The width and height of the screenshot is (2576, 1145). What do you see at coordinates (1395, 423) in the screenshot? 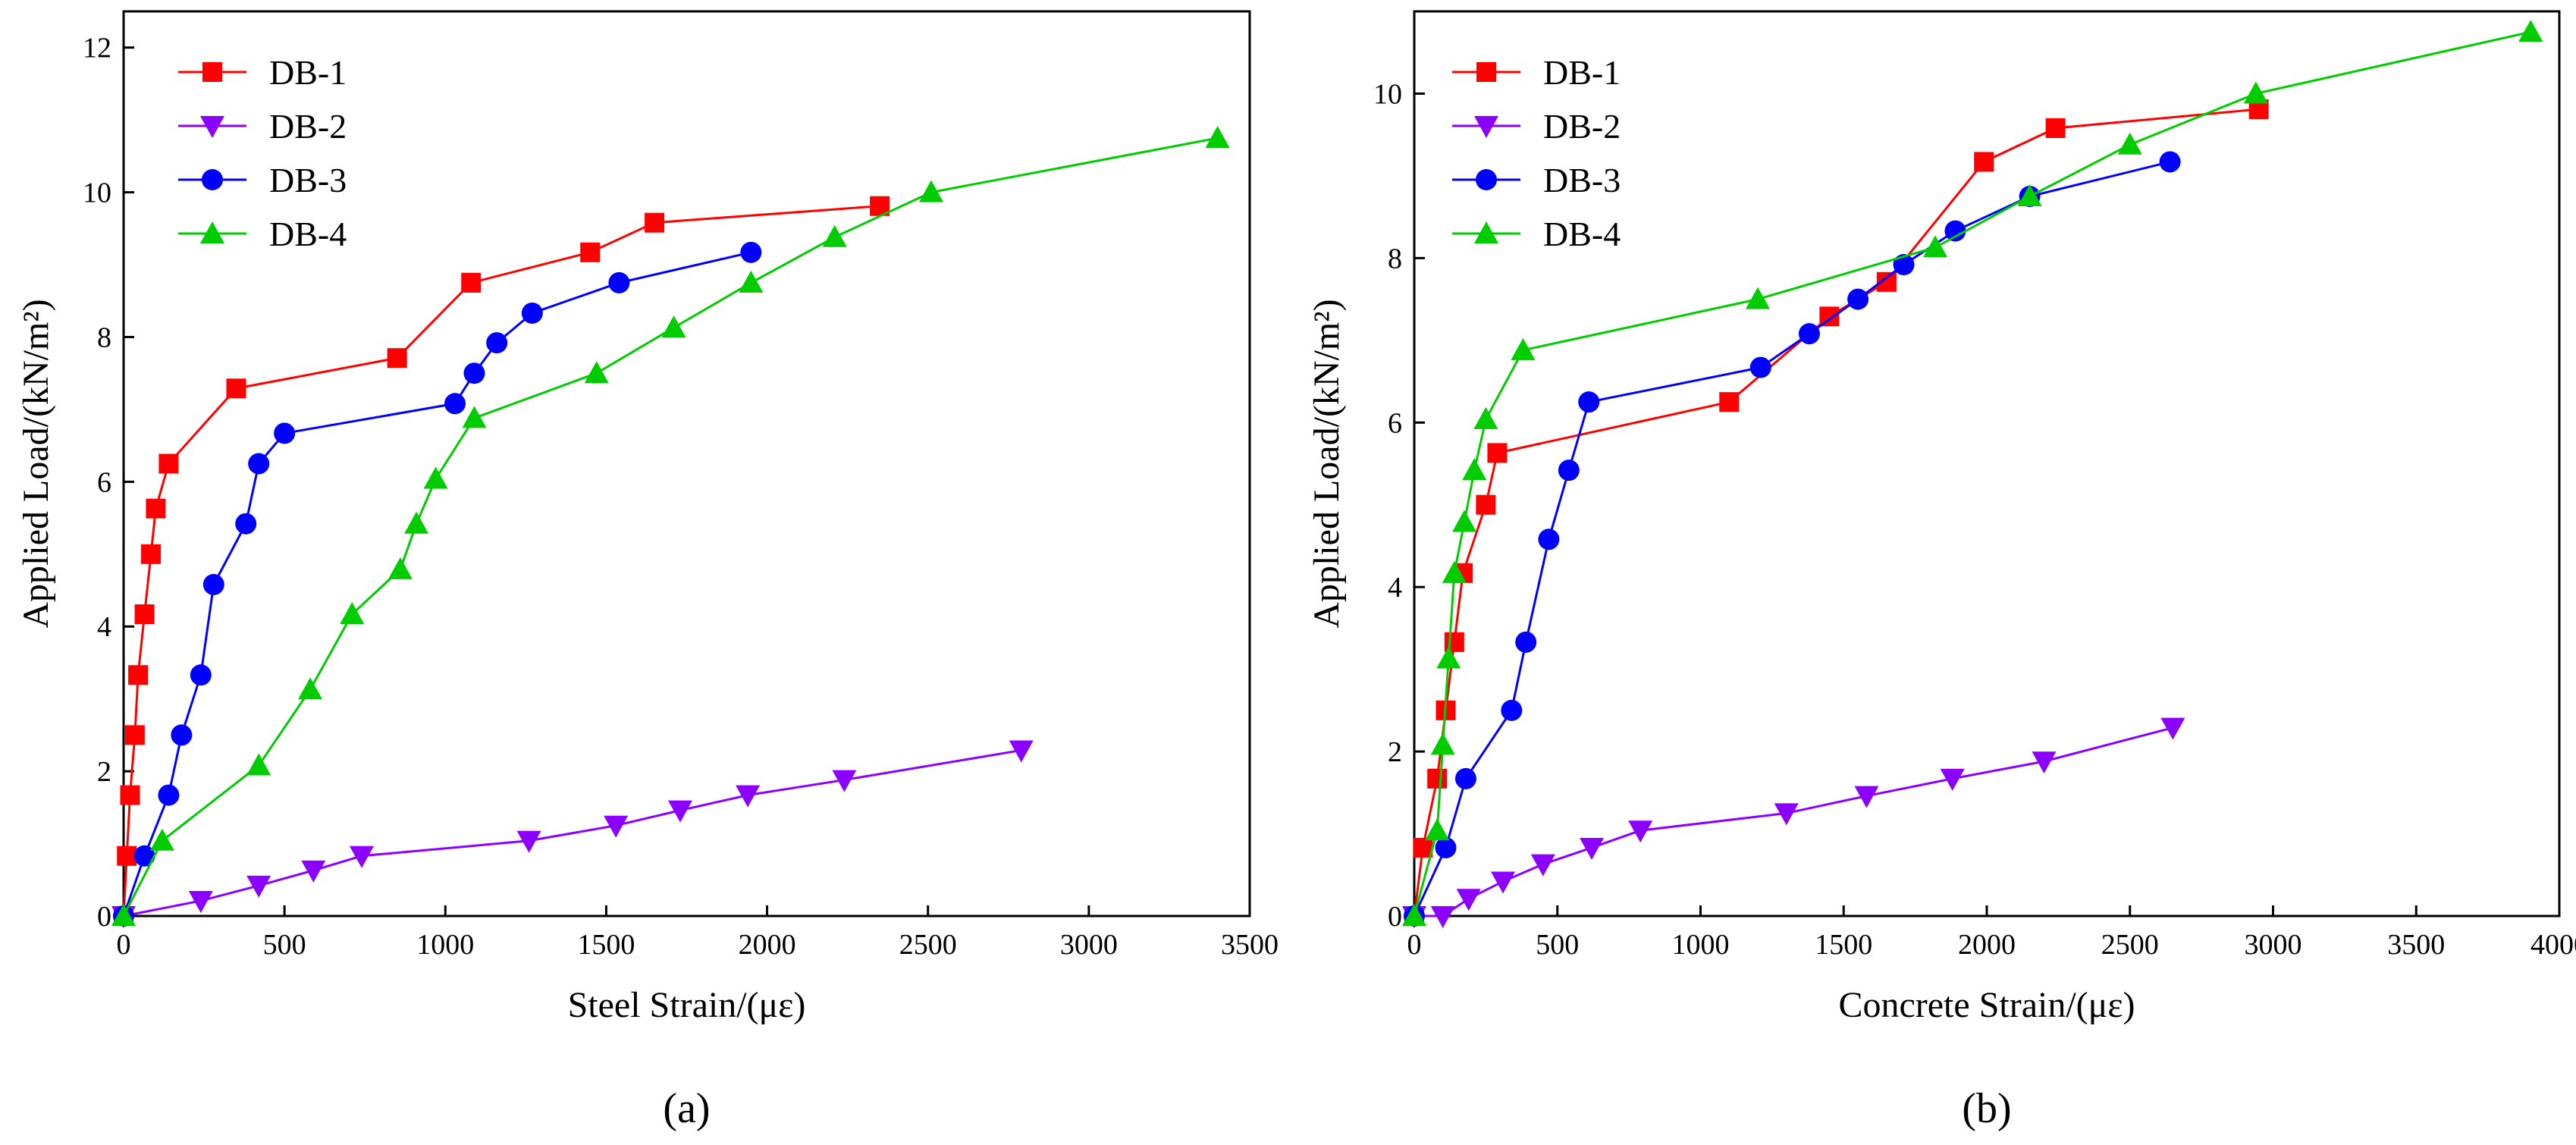
I see `y-tick-label: 6` at bounding box center [1395, 423].